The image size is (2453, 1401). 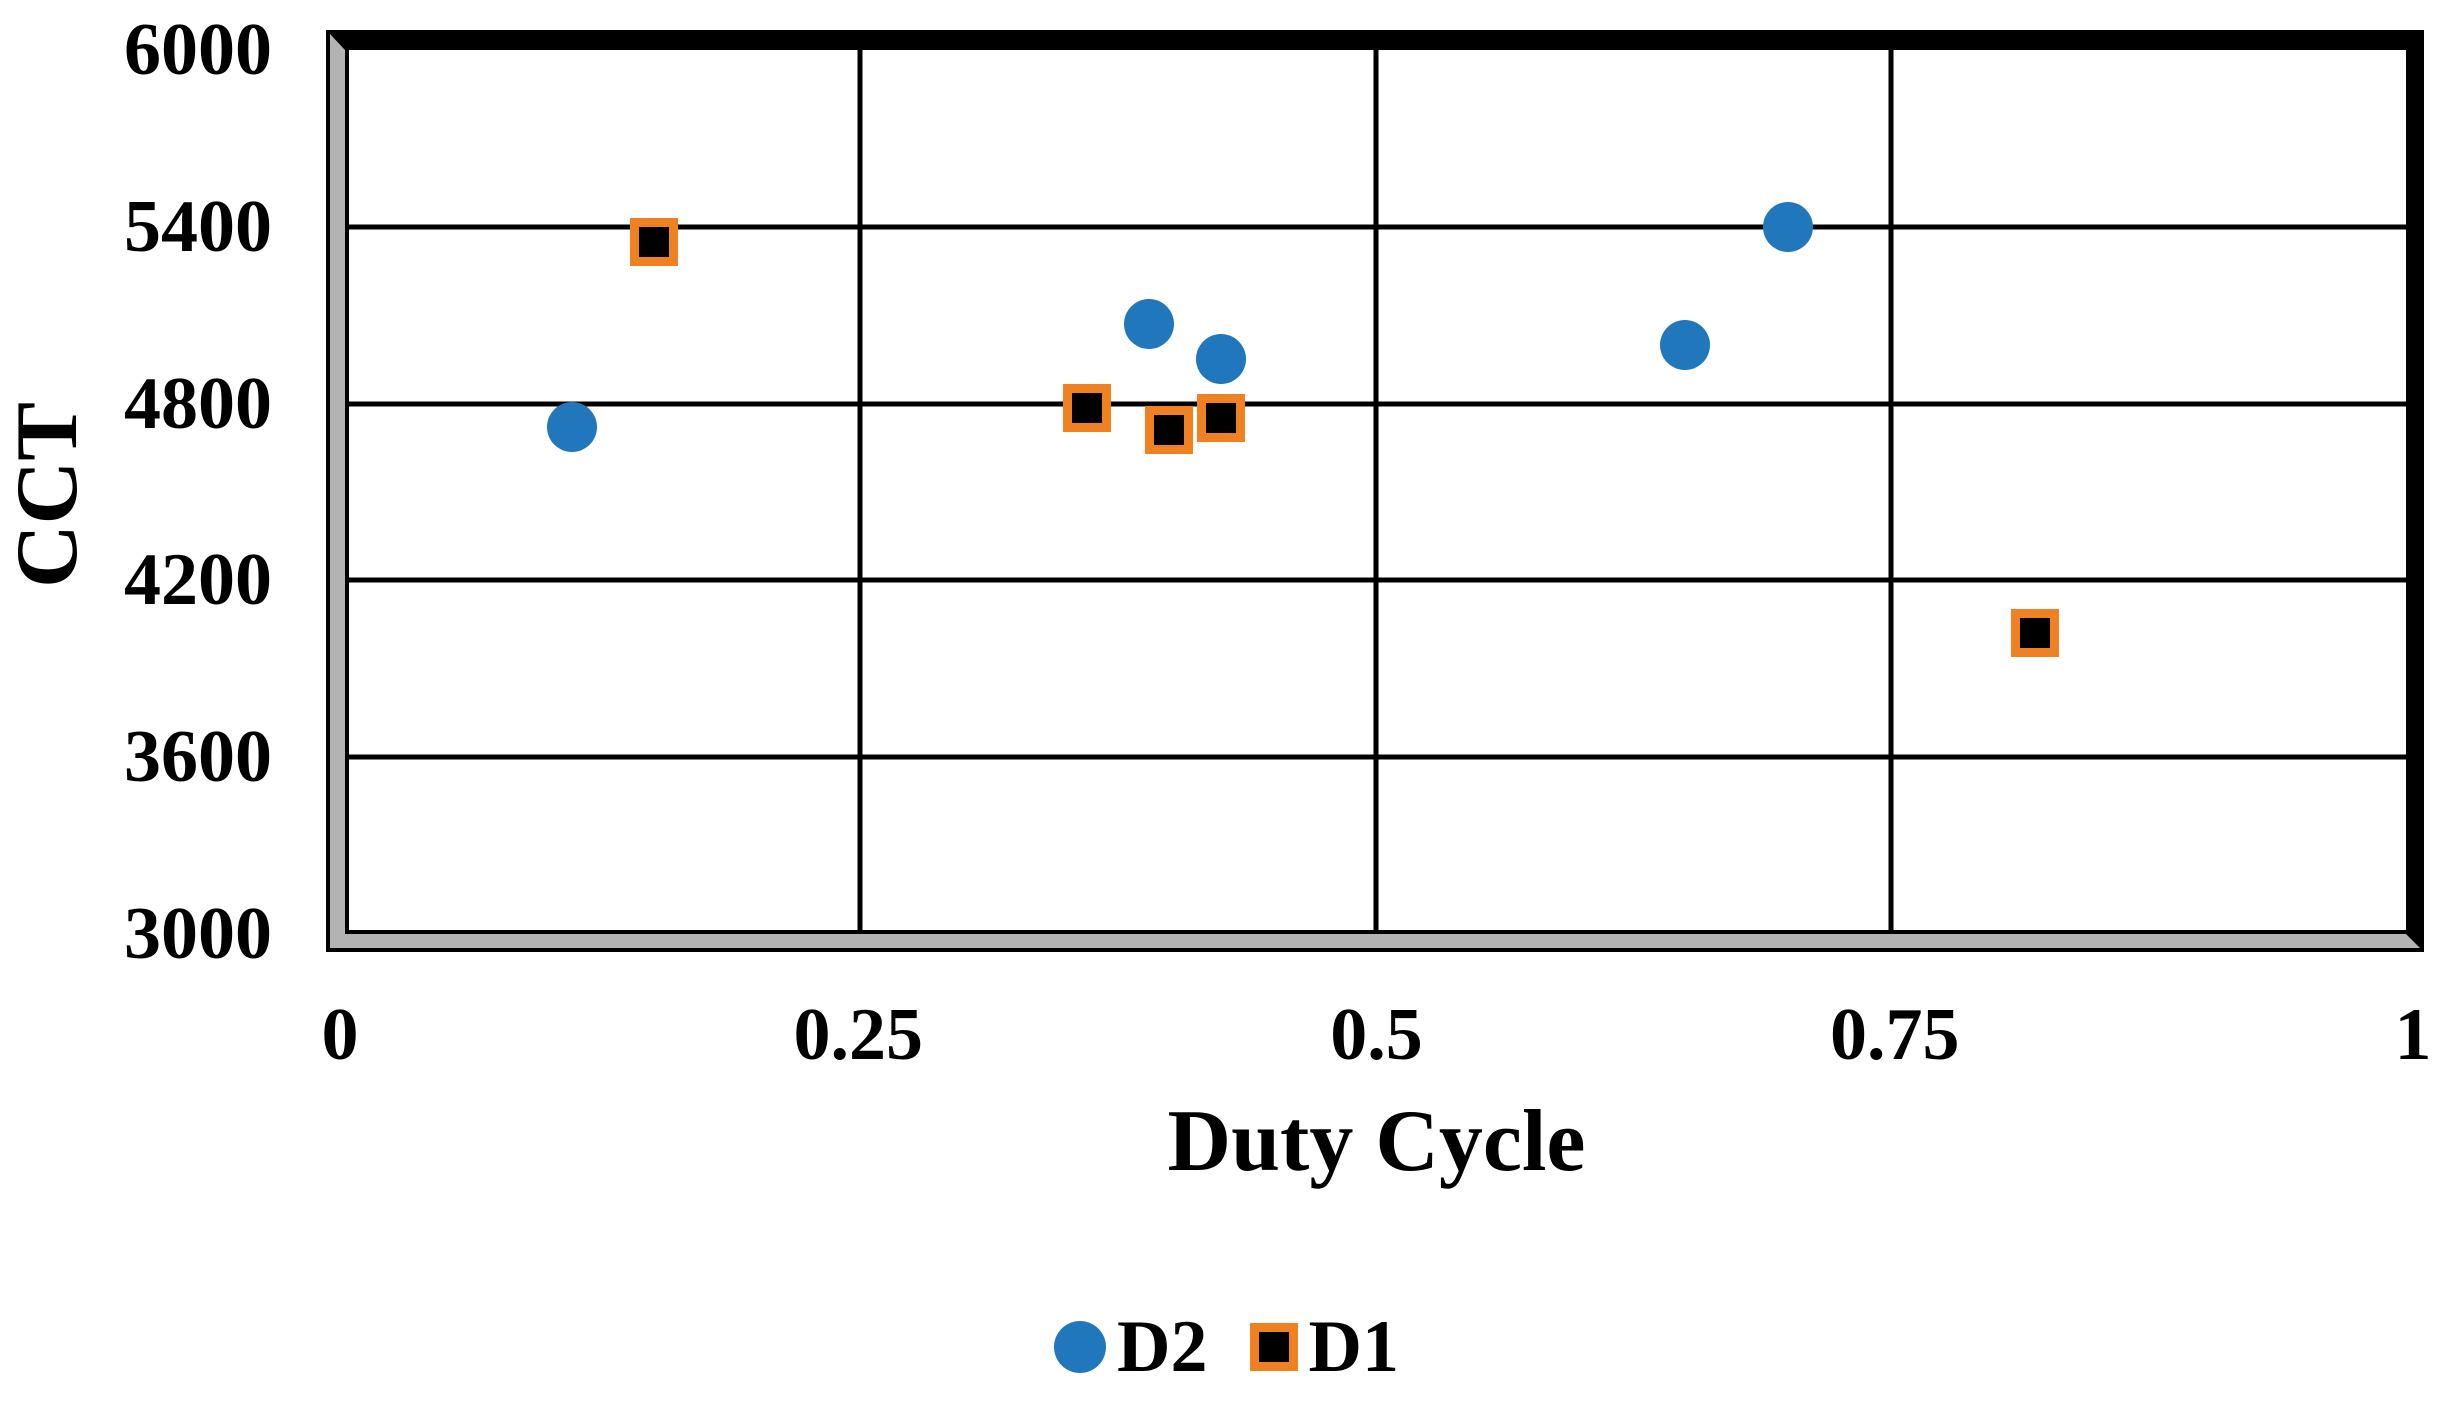 What do you see at coordinates (1226, 1347) in the screenshot?
I see `legend: D2 D1` at bounding box center [1226, 1347].